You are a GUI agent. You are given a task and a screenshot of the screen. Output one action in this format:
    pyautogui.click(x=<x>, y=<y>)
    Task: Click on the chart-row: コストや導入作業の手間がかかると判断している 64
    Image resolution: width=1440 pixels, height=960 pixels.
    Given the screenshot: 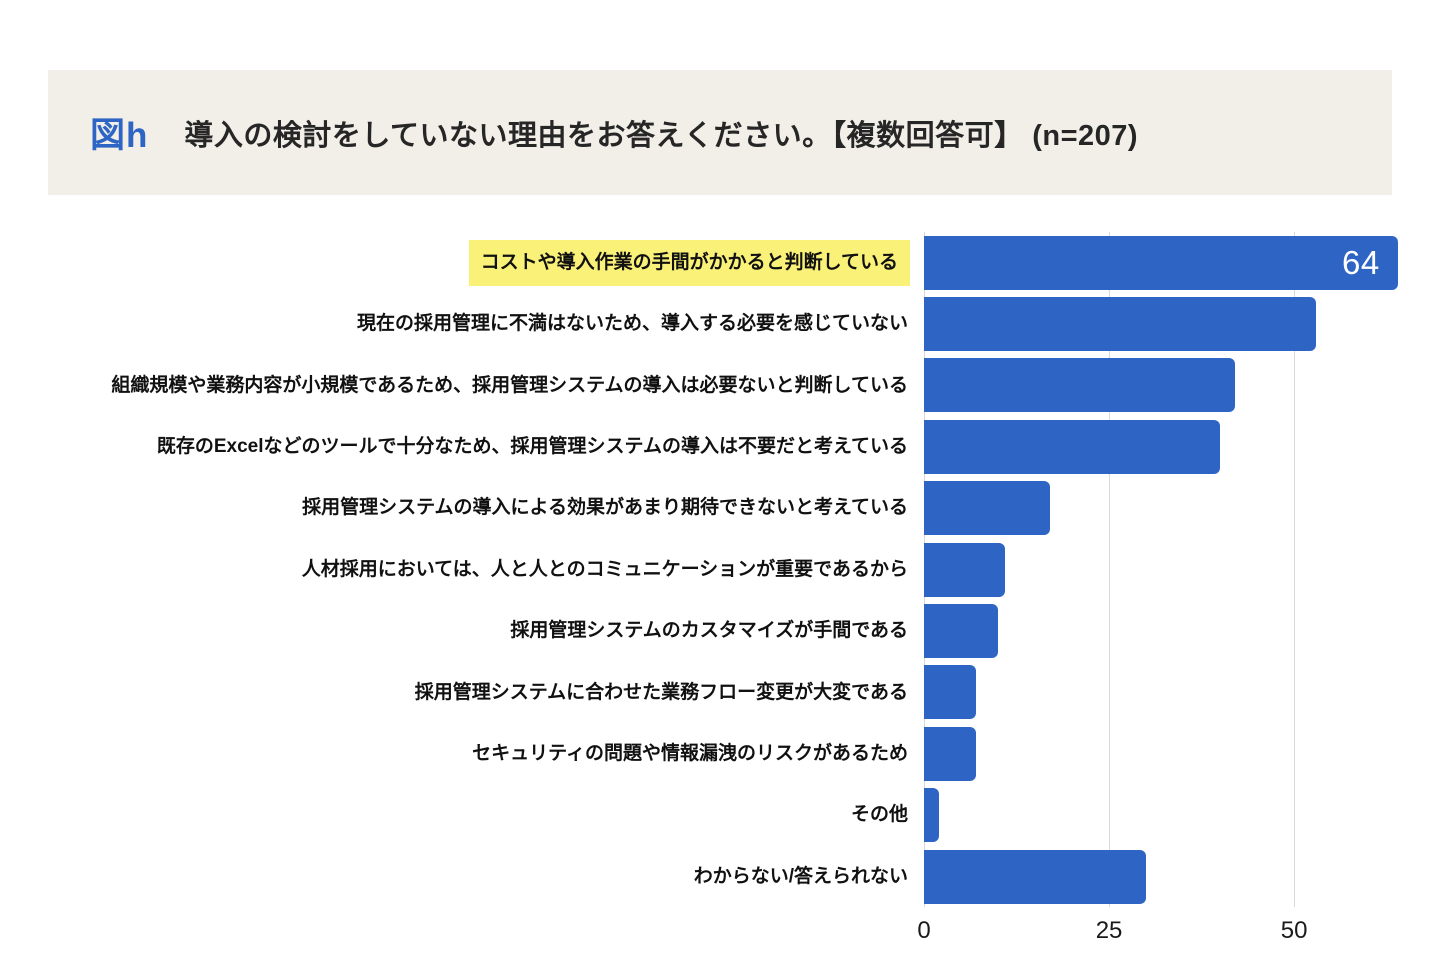 What is the action you would take?
    pyautogui.click(x=720, y=262)
    